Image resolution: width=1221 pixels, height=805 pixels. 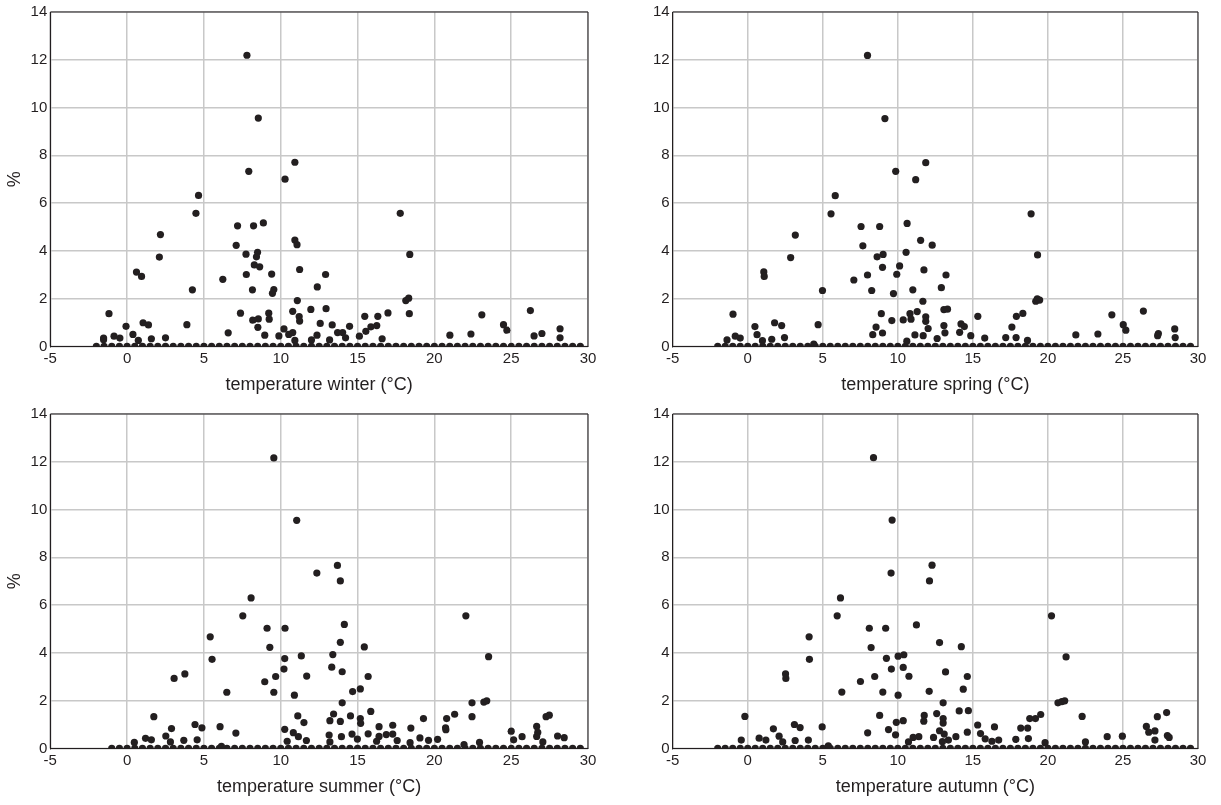 I want to click on x-axis-title: temperature spring (°C), so click(x=935, y=384).